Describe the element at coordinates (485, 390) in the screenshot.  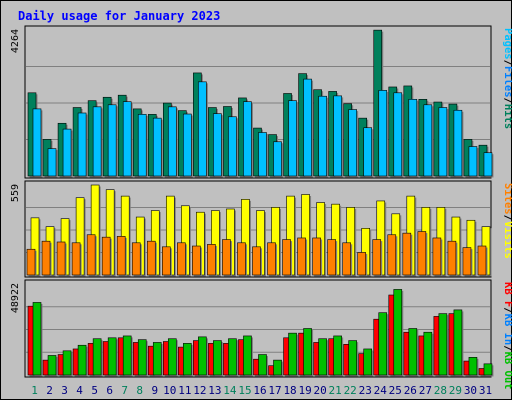
I see `day-label: 31` at that location.